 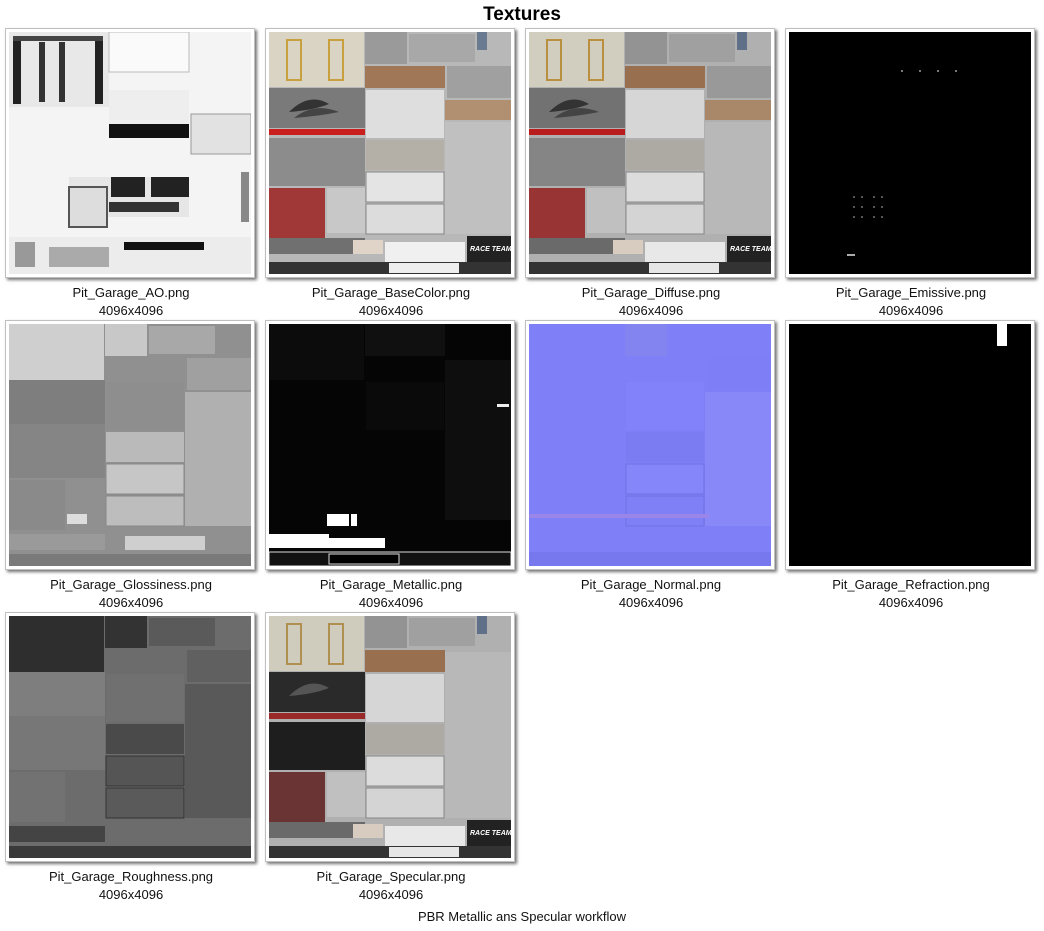 What do you see at coordinates (911, 292) in the screenshot?
I see `texture-filename: Pit_Garage_Emissive.png` at bounding box center [911, 292].